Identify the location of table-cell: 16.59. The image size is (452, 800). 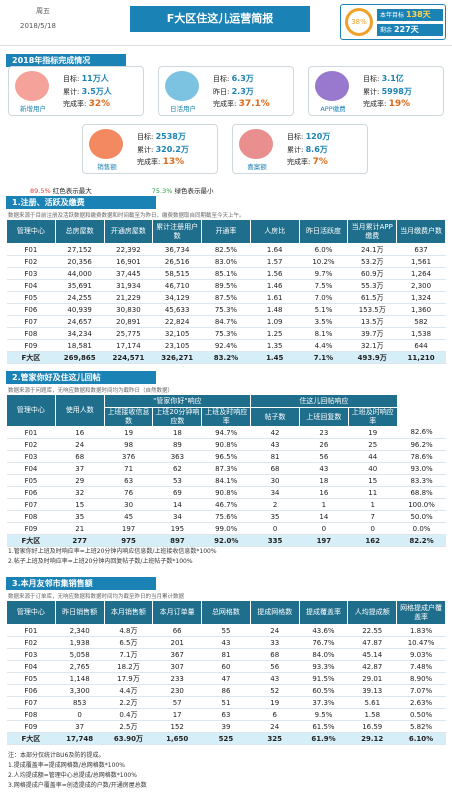
(372, 726).